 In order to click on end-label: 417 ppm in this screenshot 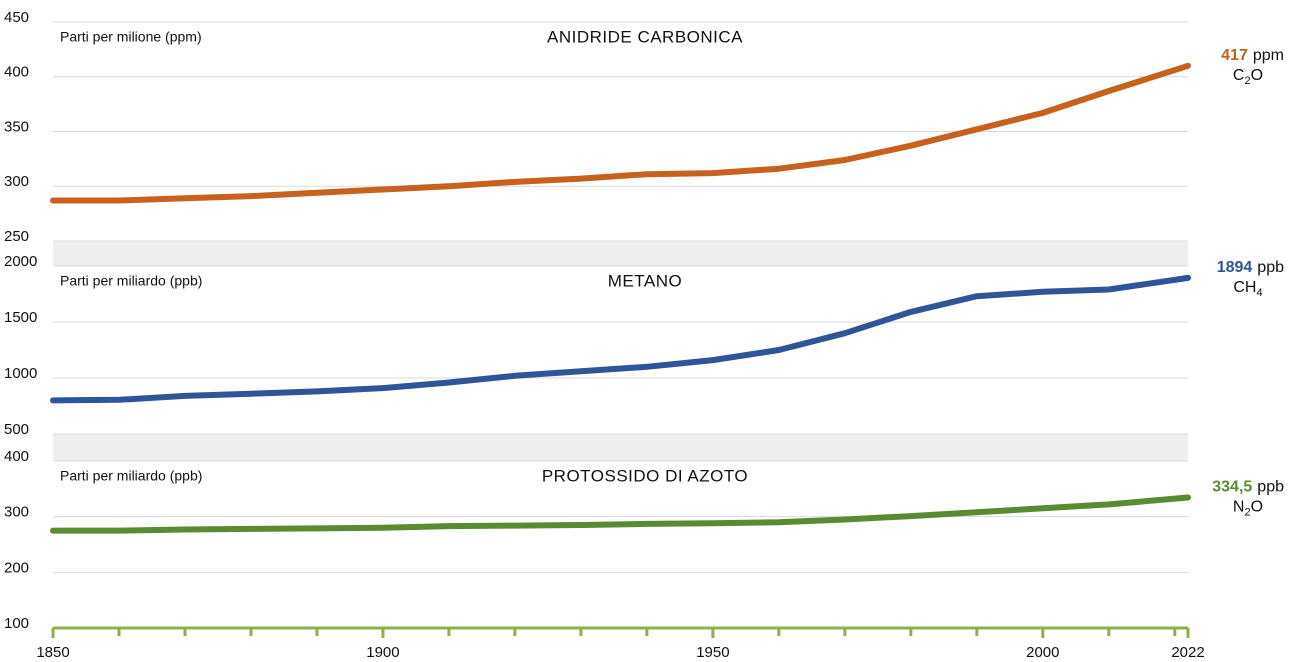, I will do `click(1252, 55)`.